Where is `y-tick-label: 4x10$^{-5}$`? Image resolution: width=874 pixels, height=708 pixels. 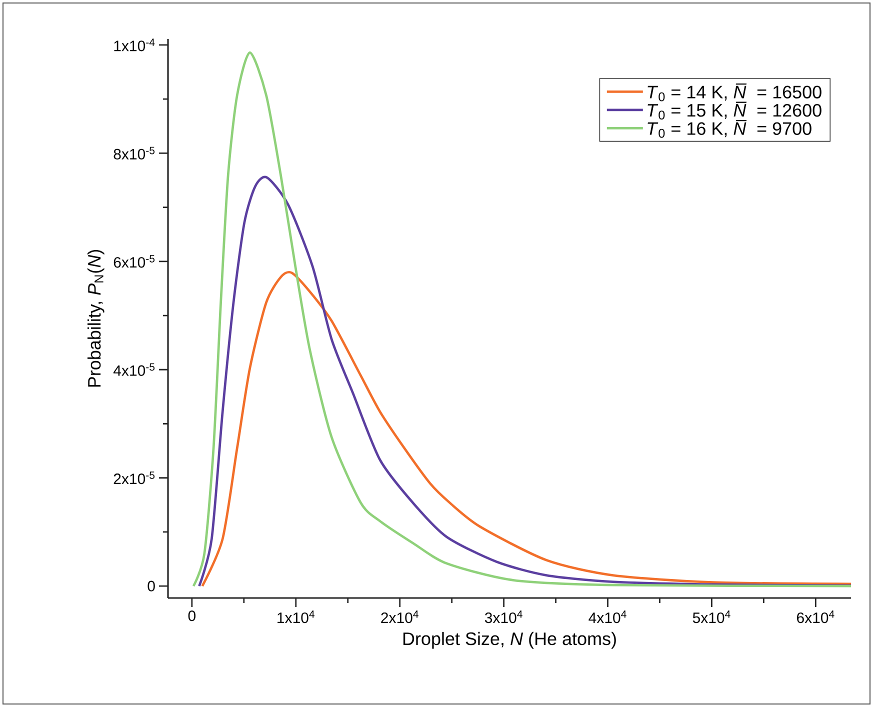 y-tick-label: 4x10$^{-5}$ is located at coordinates (134, 369).